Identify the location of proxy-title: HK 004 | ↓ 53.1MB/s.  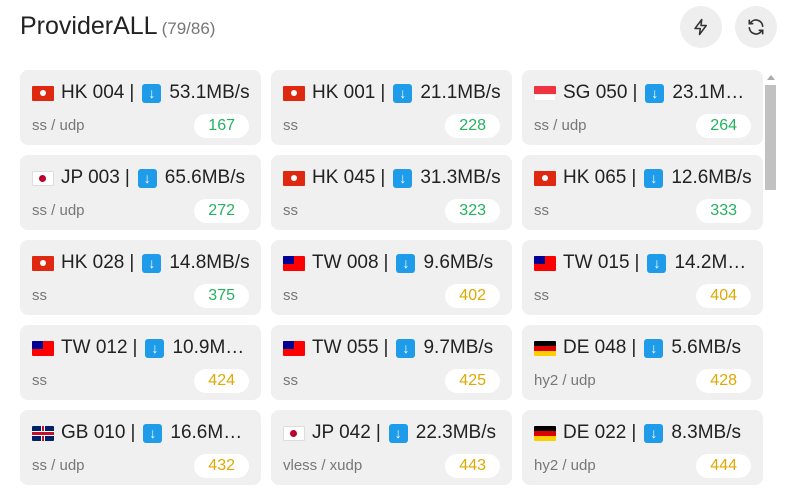
(141, 93).